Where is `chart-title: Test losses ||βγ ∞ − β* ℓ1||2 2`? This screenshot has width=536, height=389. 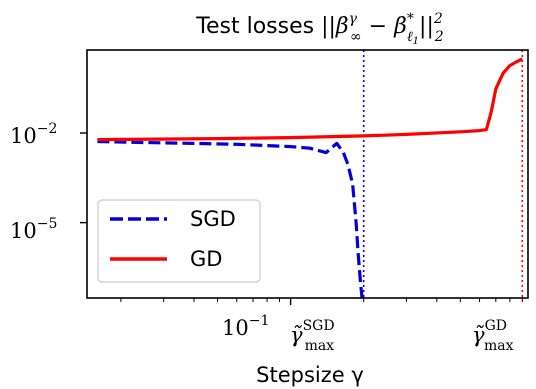 chart-title: Test losses ||βγ ∞ − β* ℓ1||2 2 is located at coordinates (319, 29).